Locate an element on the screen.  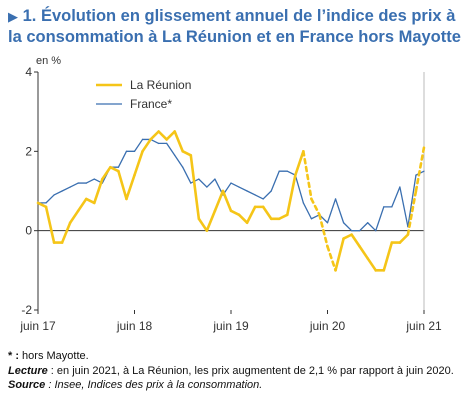
legend-label: France* is located at coordinates (151, 104).